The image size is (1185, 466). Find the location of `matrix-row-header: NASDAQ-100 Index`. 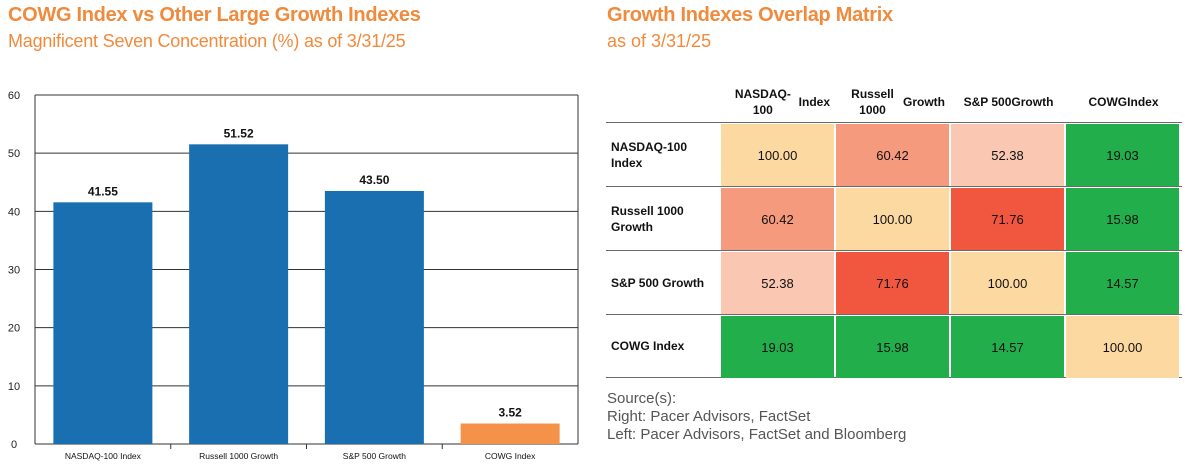

matrix-row-header: NASDAQ-100 Index is located at coordinates (649, 154).